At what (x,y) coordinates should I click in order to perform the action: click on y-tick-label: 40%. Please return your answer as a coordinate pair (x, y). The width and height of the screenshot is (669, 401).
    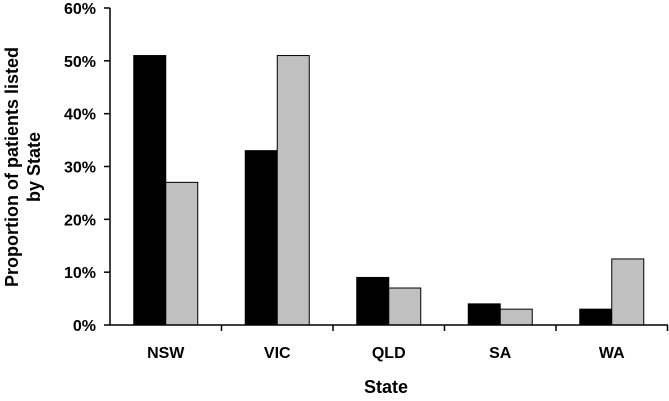
    Looking at the image, I should click on (80, 115).